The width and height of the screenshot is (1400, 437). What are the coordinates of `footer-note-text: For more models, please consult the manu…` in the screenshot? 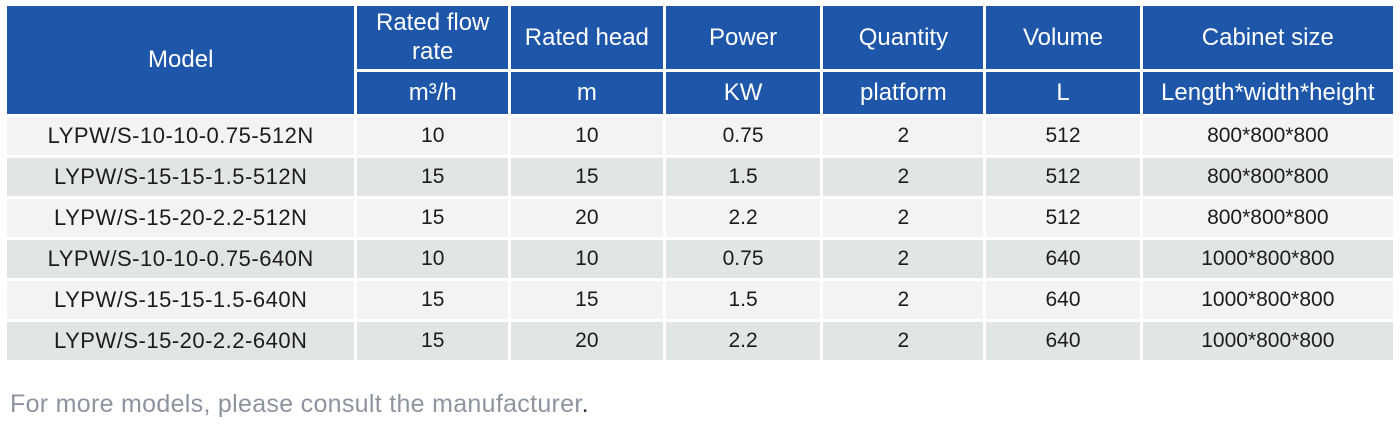 It's located at (296, 404).